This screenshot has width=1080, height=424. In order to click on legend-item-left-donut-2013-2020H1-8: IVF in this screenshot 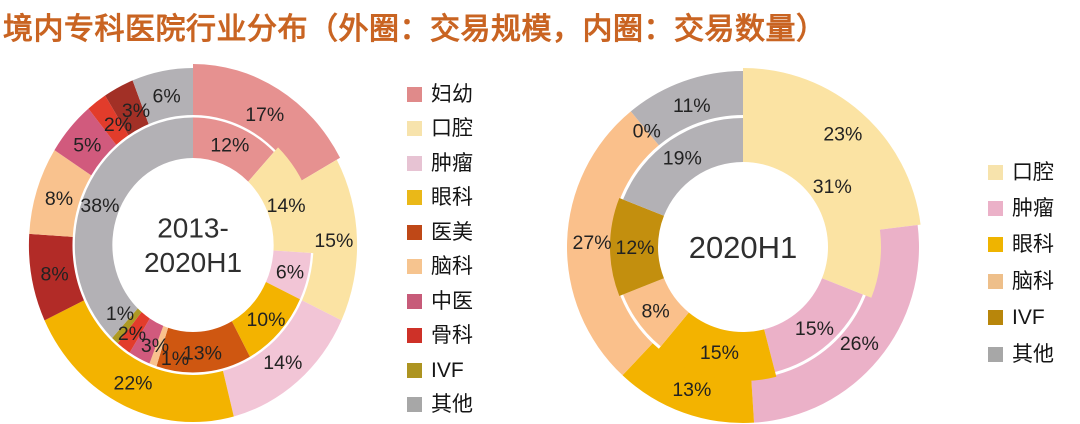, I will do `click(440, 370)`.